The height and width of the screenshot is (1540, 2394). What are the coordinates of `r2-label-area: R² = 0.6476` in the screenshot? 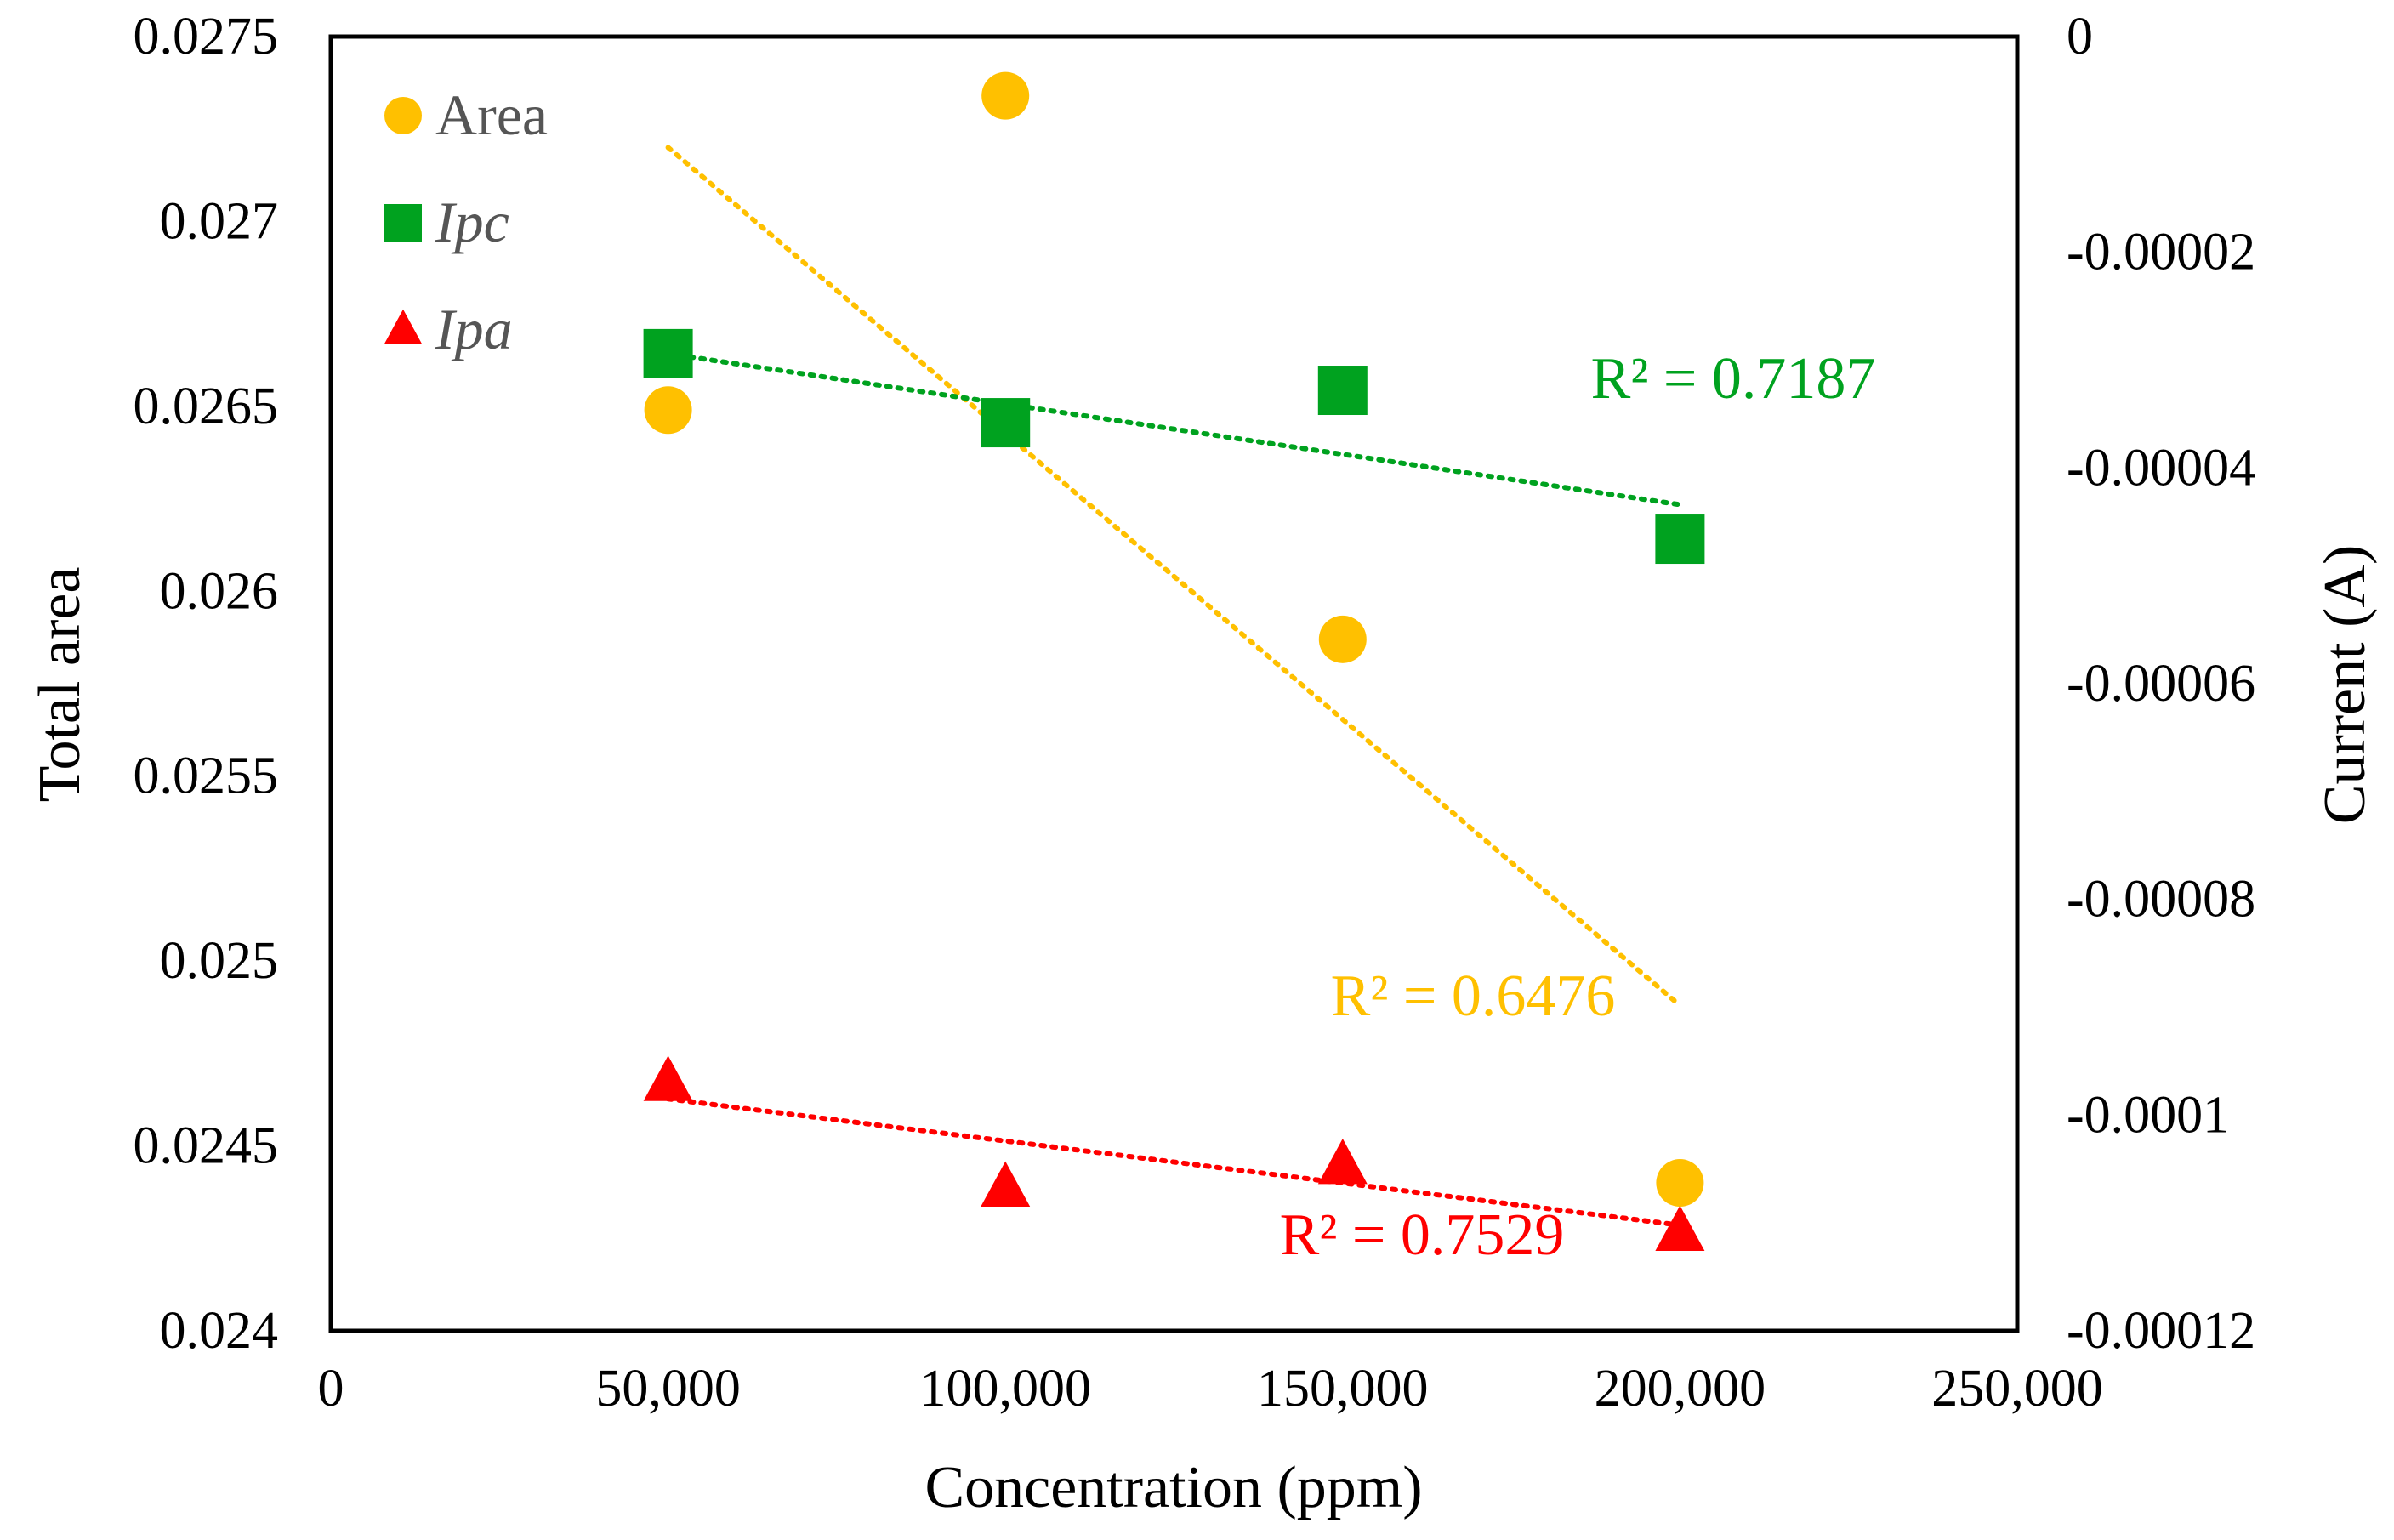 It's located at (1473, 996).